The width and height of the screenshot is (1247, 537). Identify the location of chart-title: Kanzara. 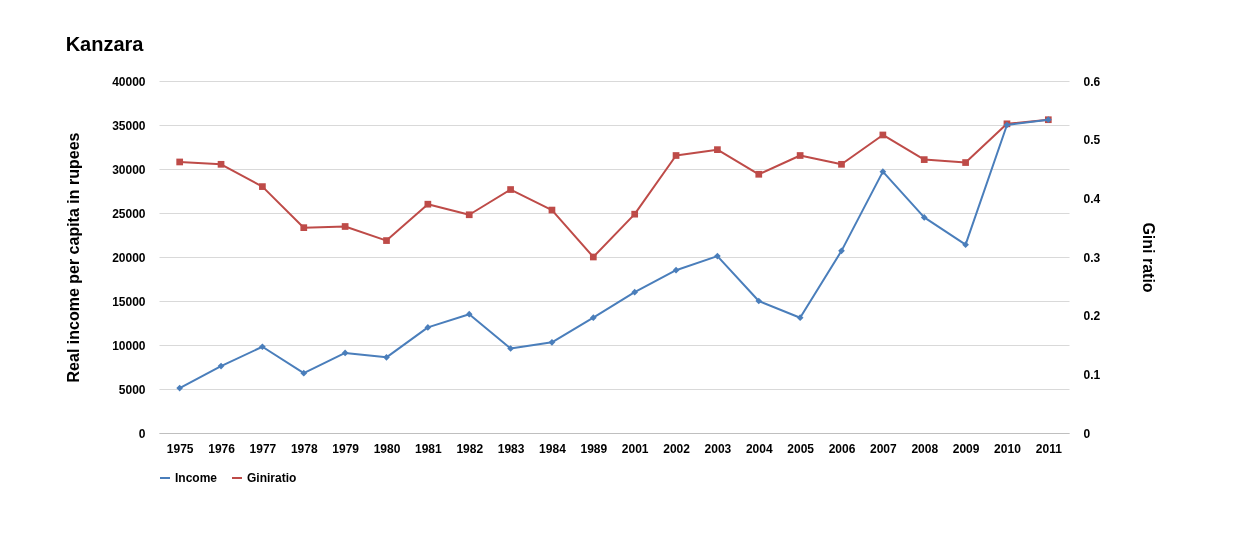
(105, 44).